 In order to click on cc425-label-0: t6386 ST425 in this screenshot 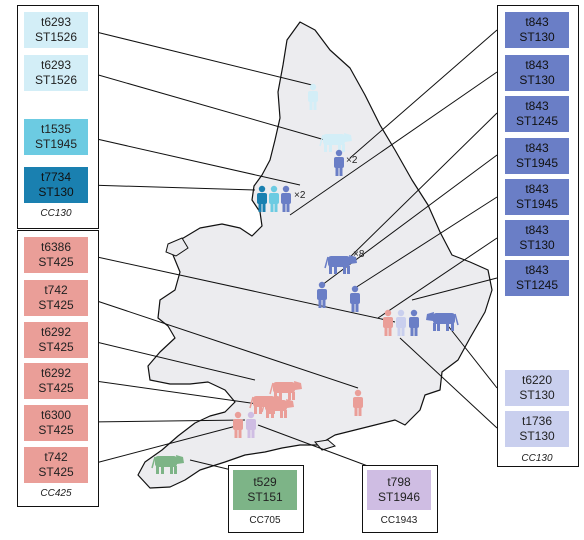, I will do `click(56, 255)`.